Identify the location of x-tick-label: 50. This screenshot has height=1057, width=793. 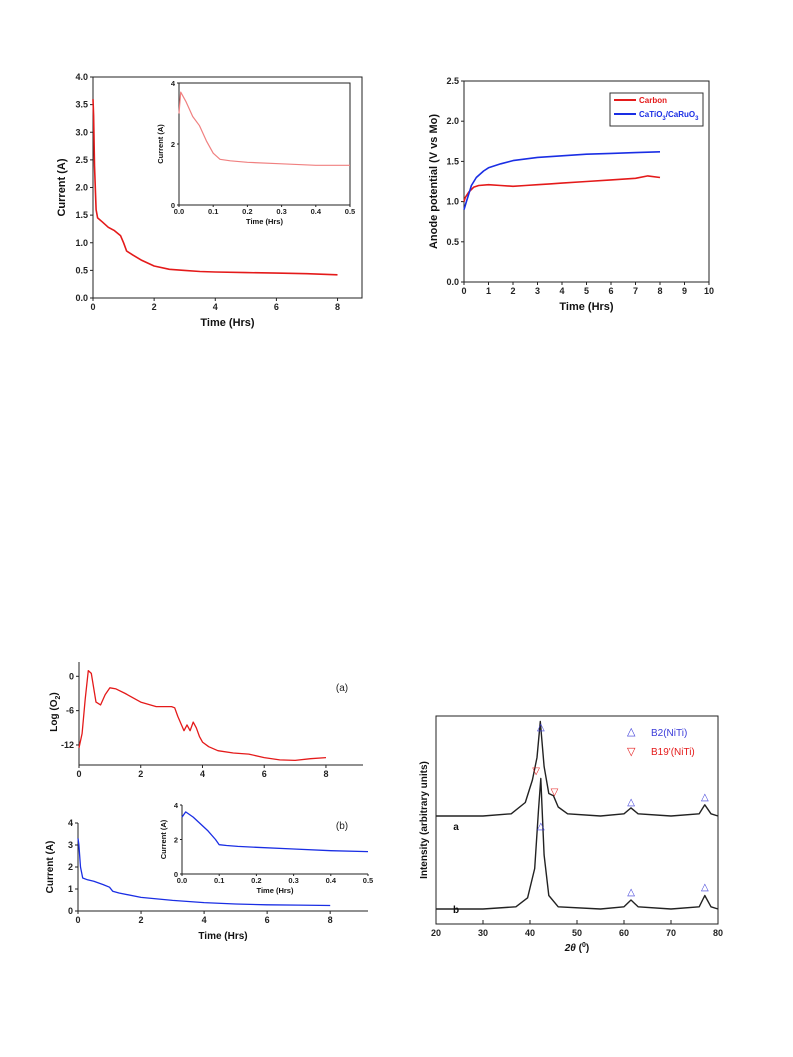
(577, 933).